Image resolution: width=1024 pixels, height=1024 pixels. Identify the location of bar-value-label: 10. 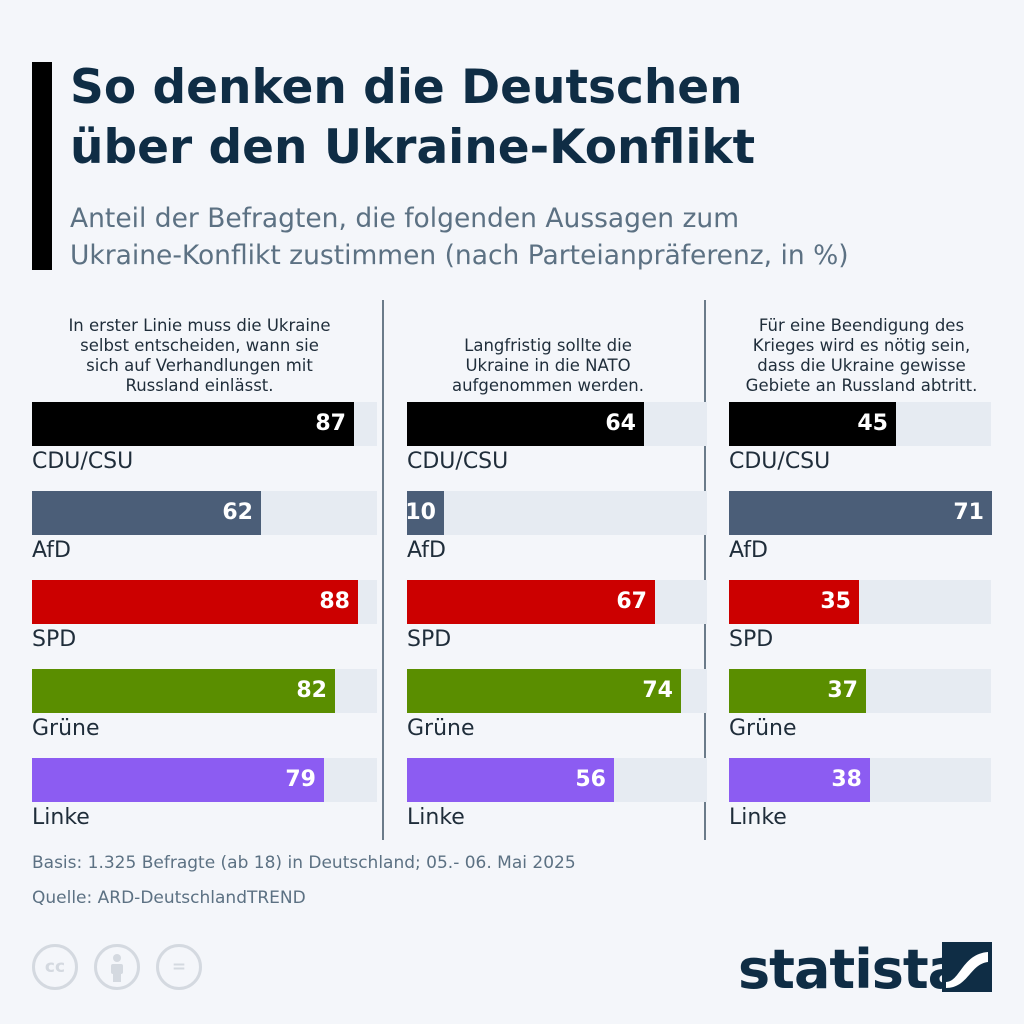
(420, 512).